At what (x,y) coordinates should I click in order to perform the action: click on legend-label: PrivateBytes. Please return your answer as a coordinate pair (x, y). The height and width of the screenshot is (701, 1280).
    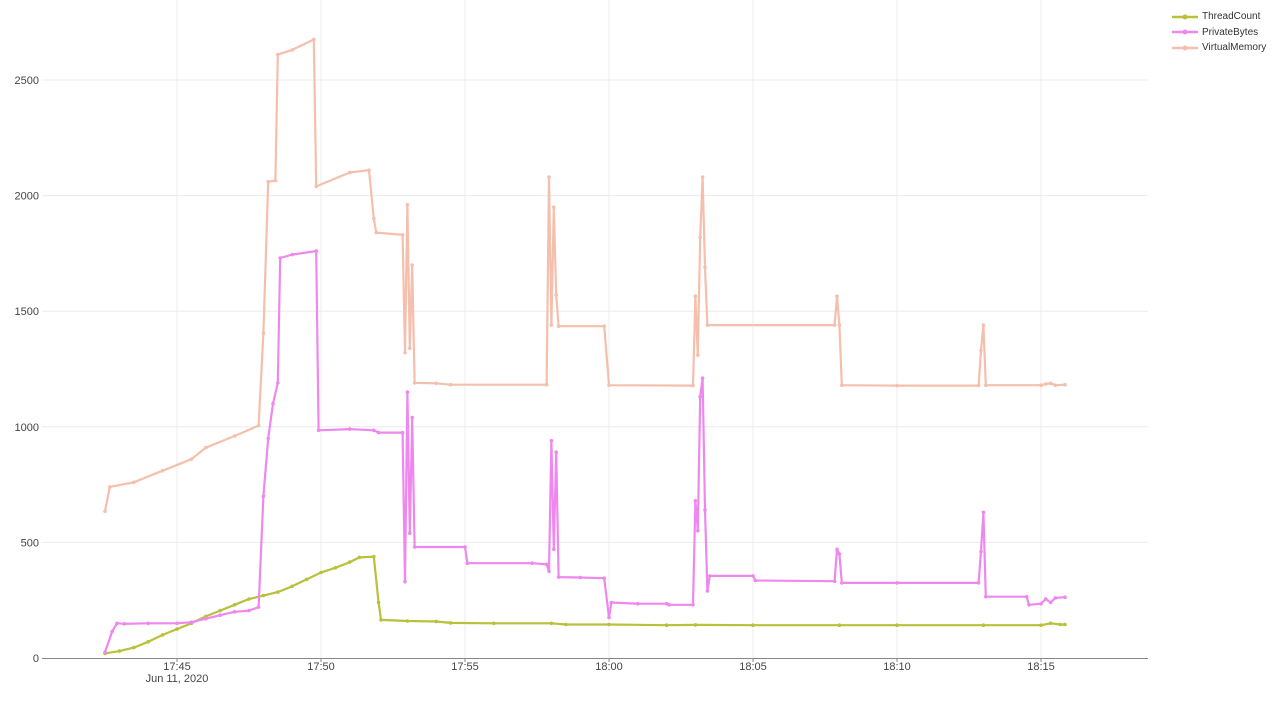
    Looking at the image, I should click on (1230, 32).